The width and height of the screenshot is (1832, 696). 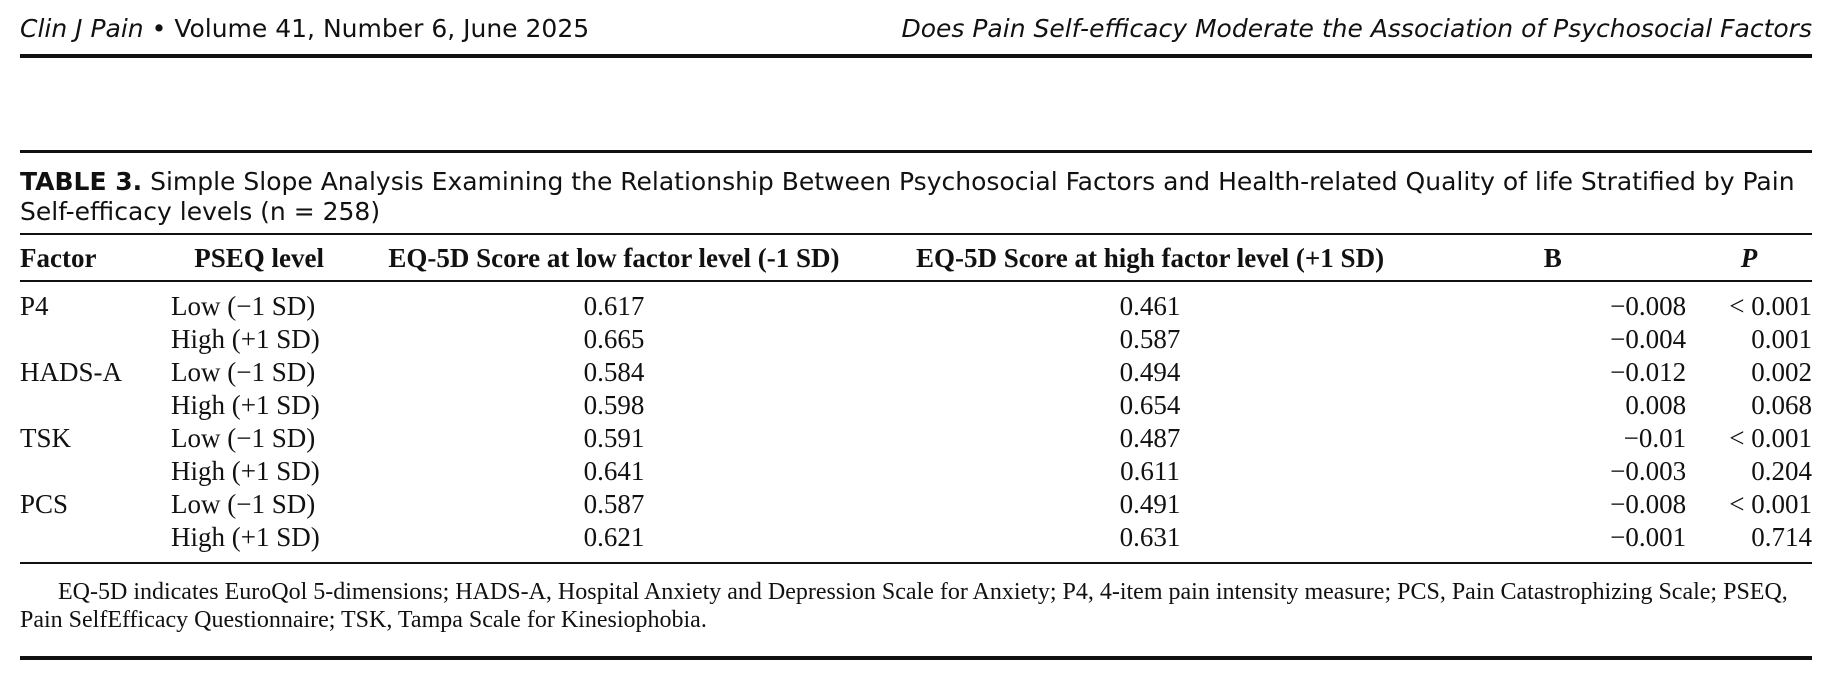 What do you see at coordinates (1648, 372) in the screenshot?
I see `cell-b: −0.012` at bounding box center [1648, 372].